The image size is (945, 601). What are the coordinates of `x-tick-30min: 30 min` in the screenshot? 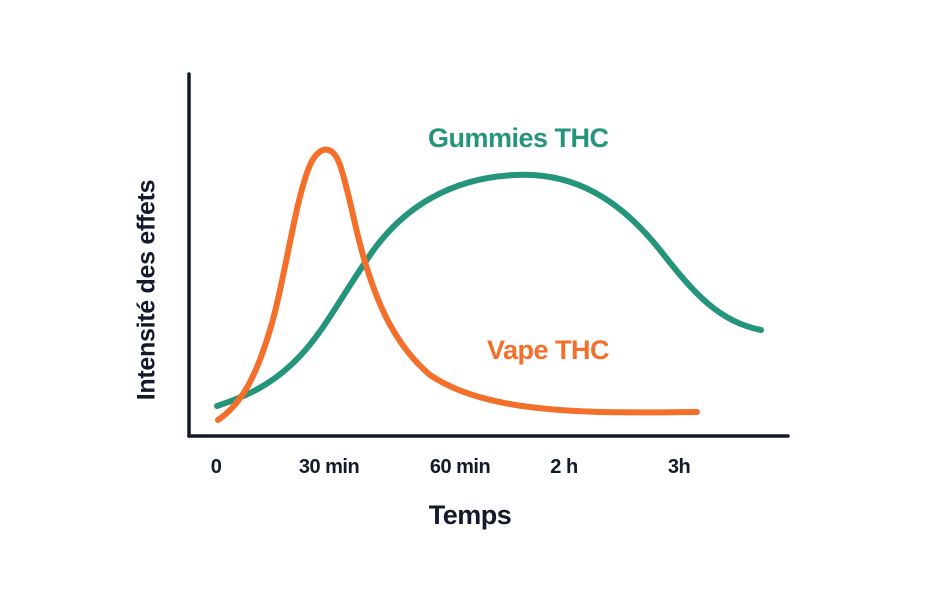 It's located at (329, 467).